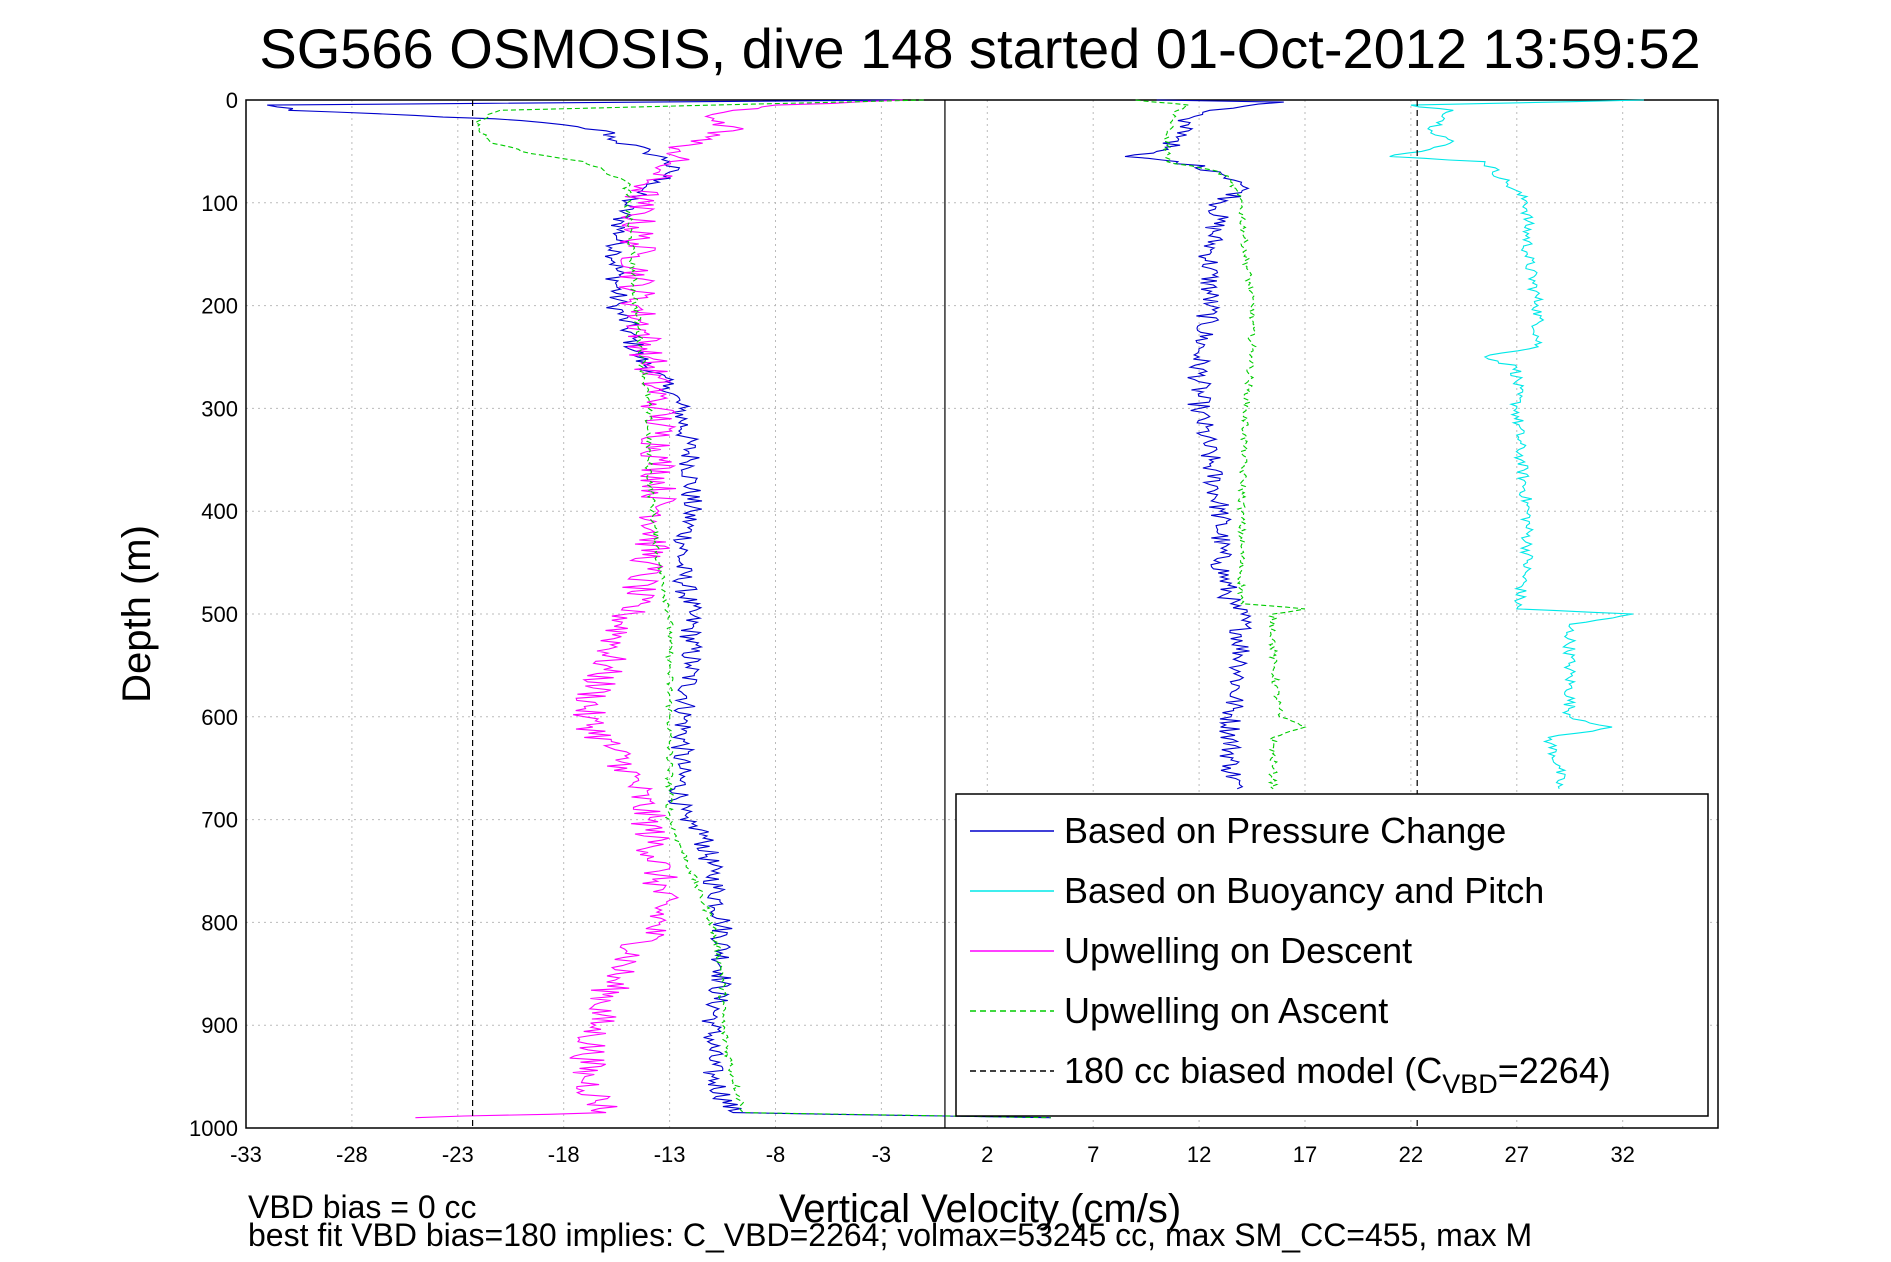 The width and height of the screenshot is (1891, 1262). What do you see at coordinates (1411, 1154) in the screenshot?
I see `x-tick-label: 22` at bounding box center [1411, 1154].